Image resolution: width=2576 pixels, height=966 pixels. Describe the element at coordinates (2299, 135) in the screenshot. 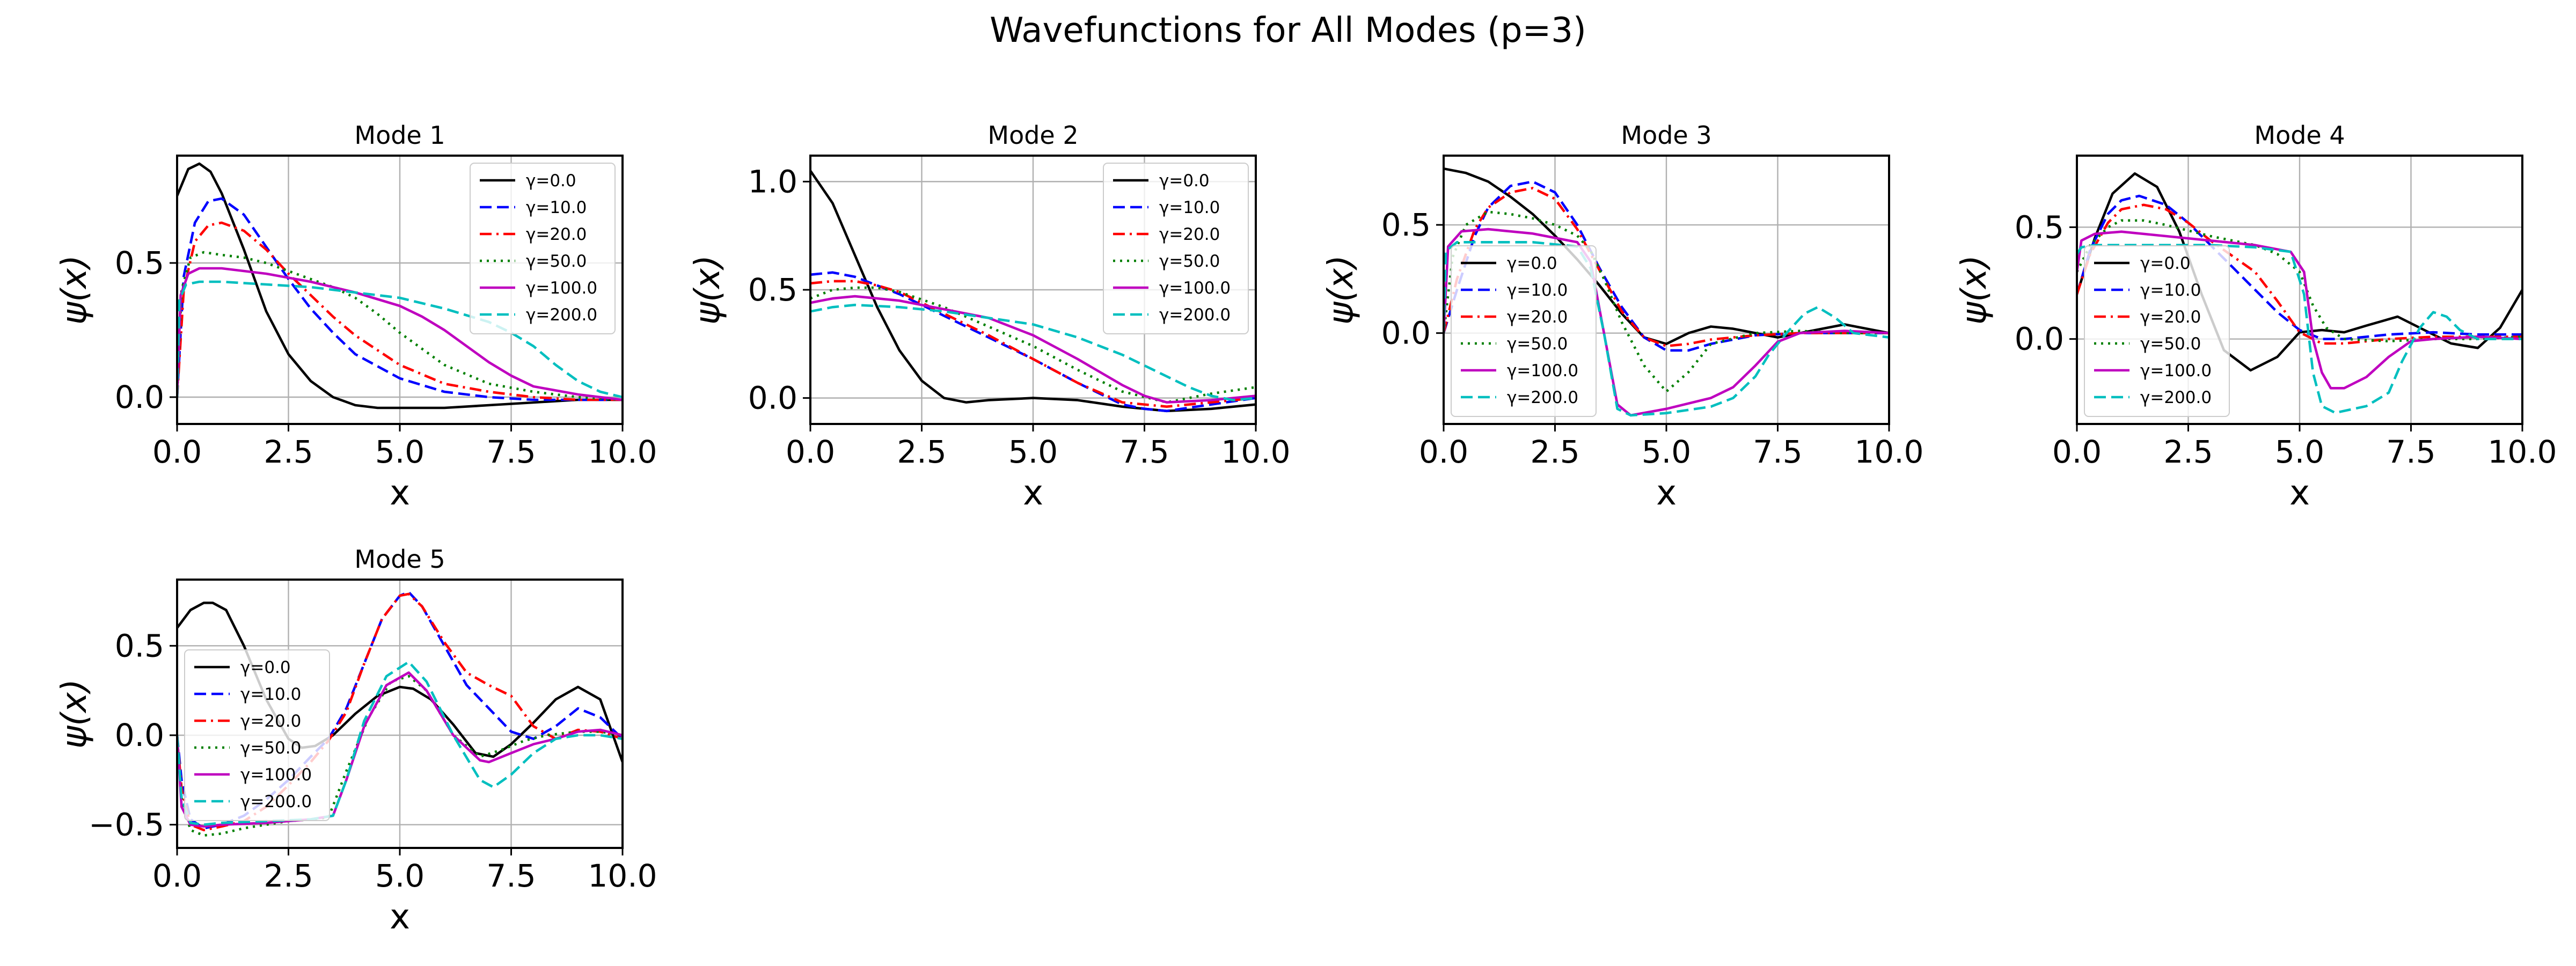

I see `subplot-title: Mode 4` at that location.